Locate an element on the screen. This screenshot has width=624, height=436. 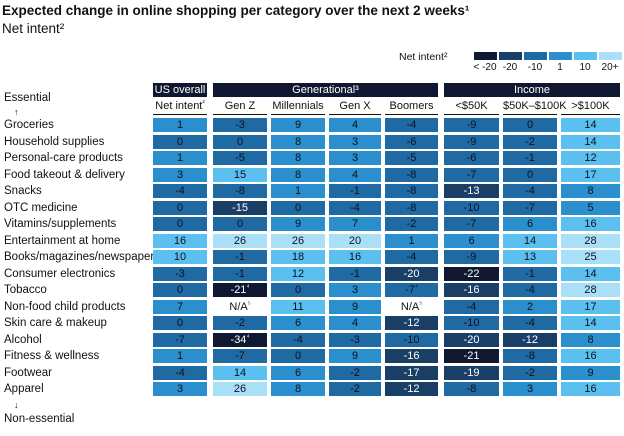
chart-subtitle: Net intent² is located at coordinates (33, 28).